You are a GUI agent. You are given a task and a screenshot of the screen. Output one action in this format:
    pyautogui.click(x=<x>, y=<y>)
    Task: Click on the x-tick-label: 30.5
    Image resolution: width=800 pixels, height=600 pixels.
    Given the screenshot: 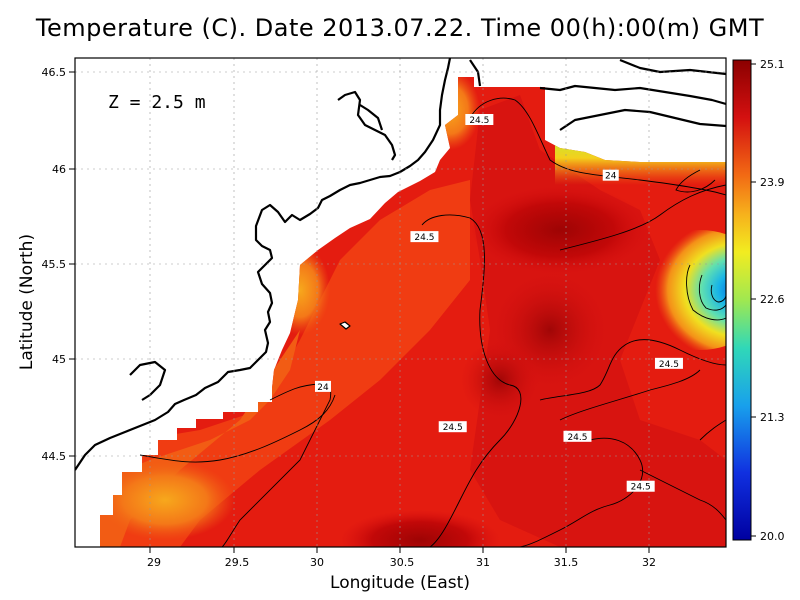 What is the action you would take?
    pyautogui.click(x=402, y=562)
    